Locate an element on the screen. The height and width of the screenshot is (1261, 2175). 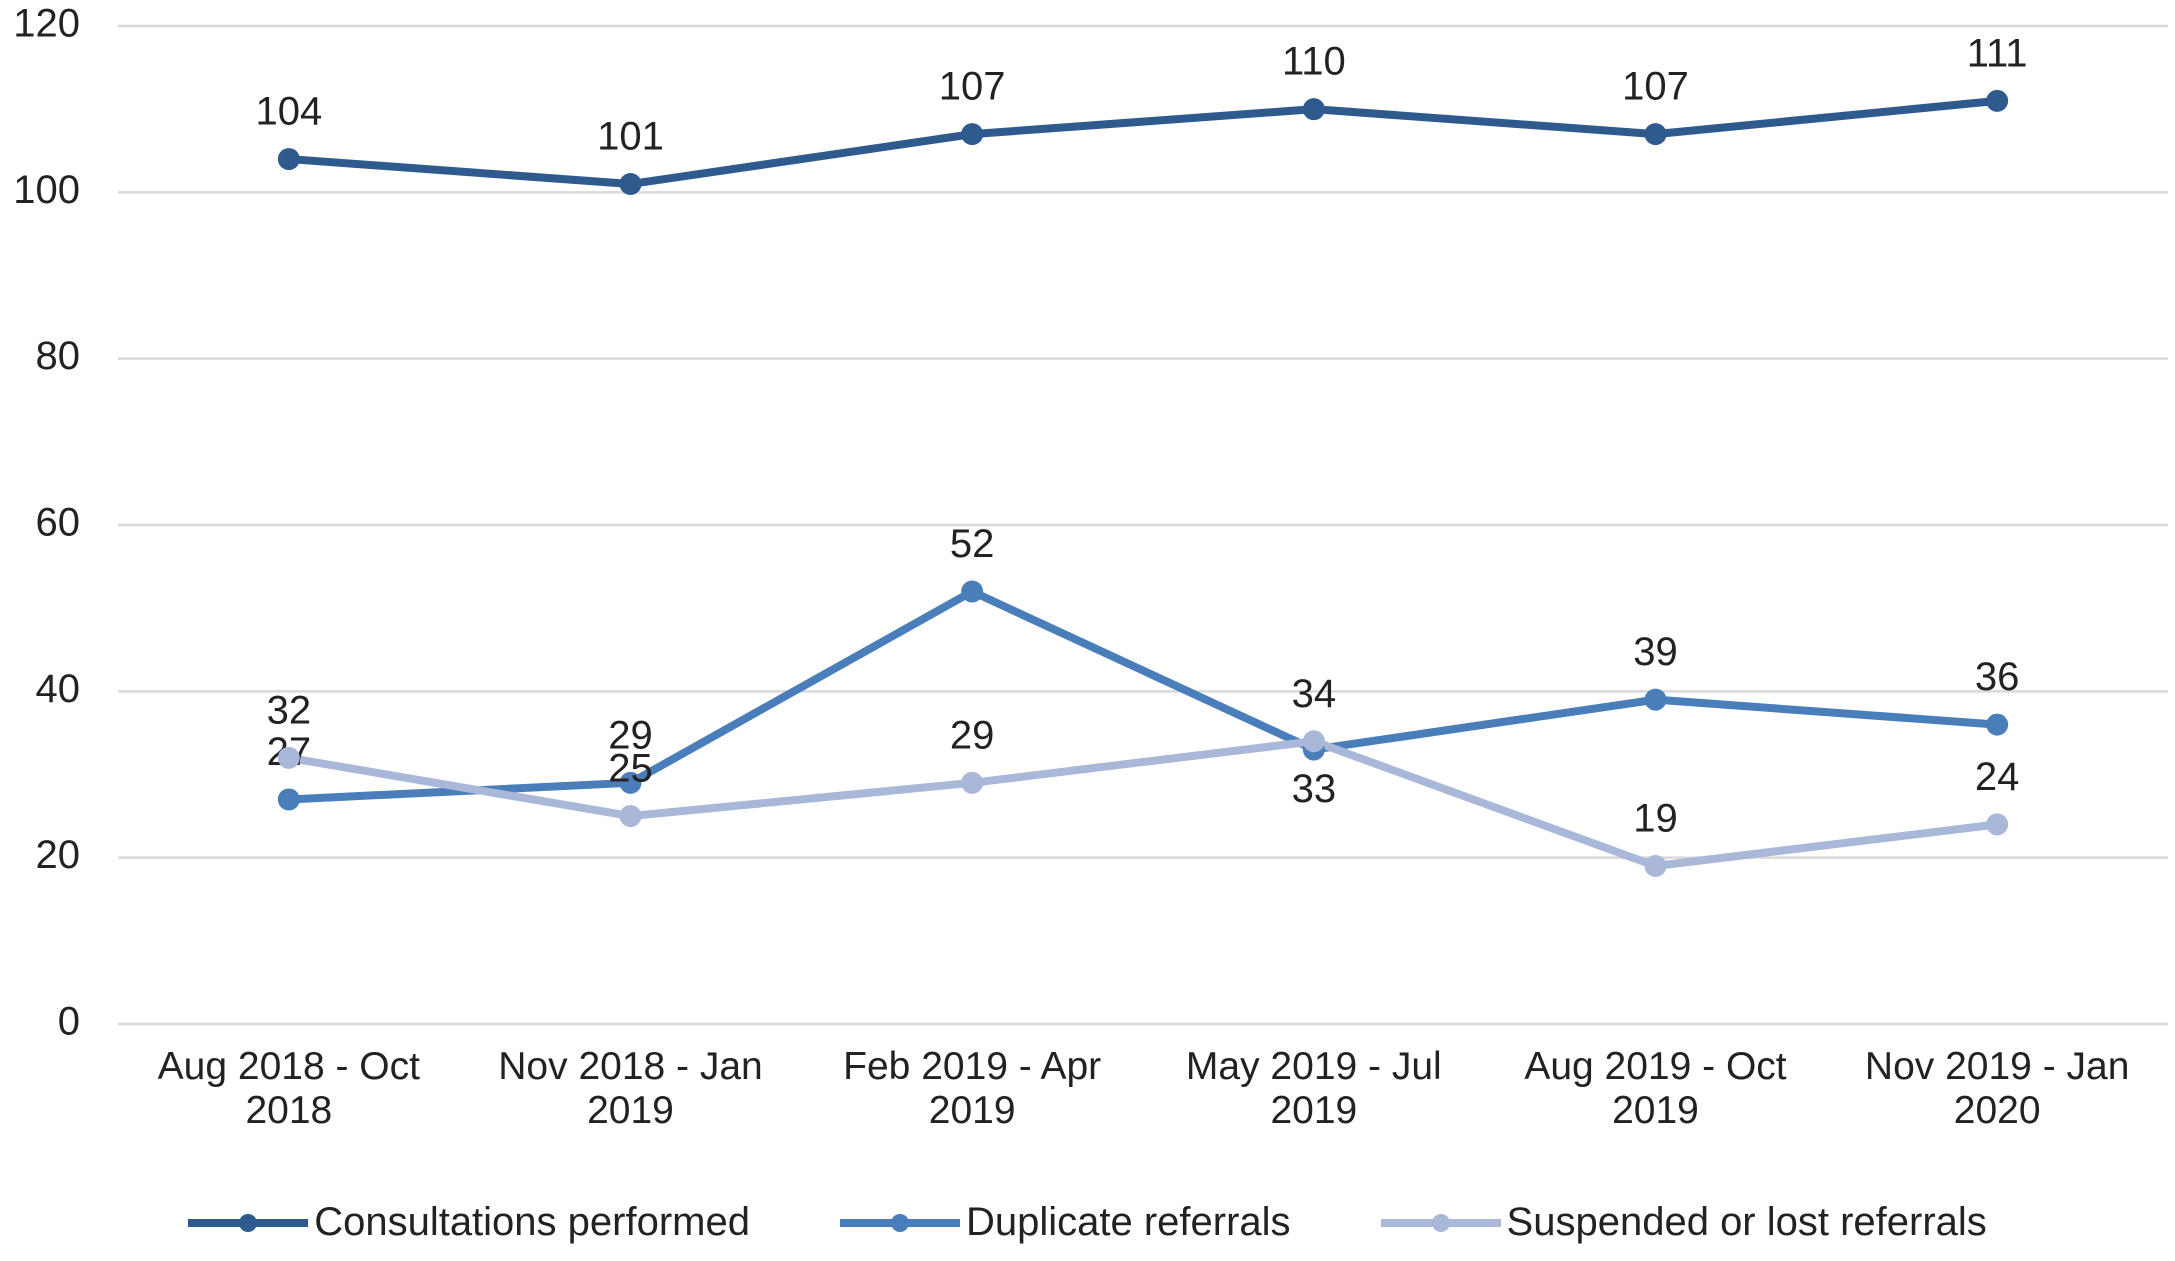
x-tick-label: Aug 2018 - Oct 2018 is located at coordinates (288, 1088).